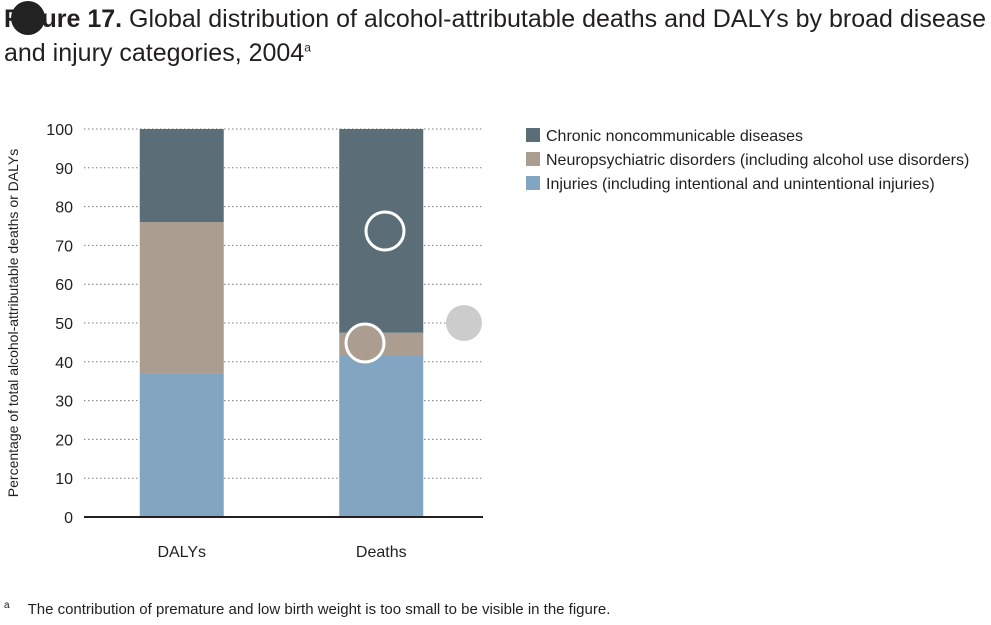 The image size is (991, 625). I want to click on overlay-dot-grey, so click(464, 323).